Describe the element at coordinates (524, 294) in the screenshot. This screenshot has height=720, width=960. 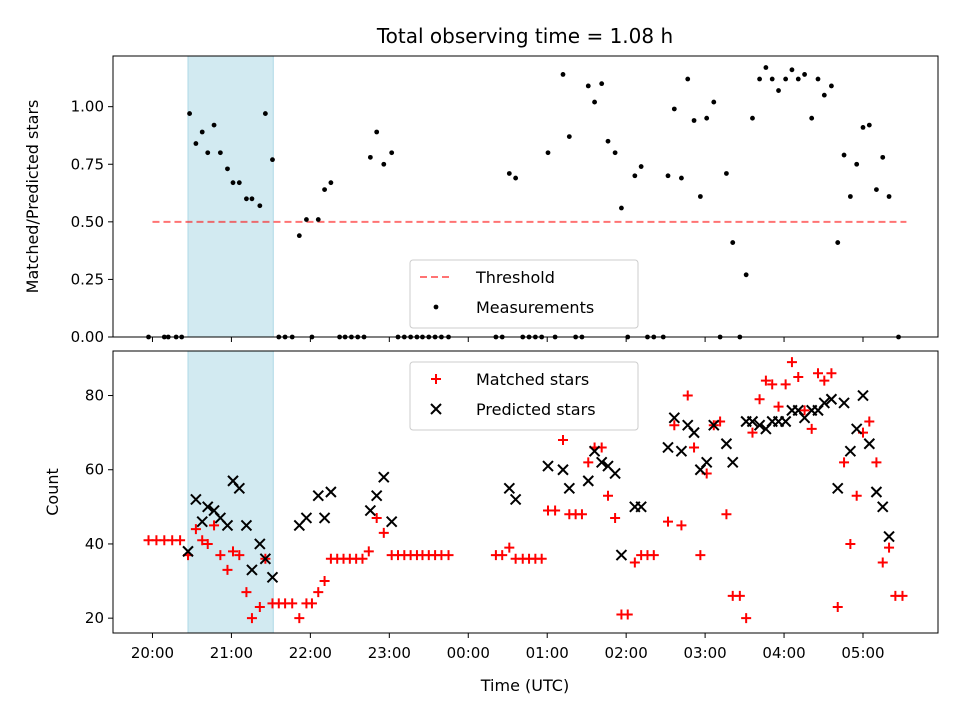
I see `legend: Threshold Measurements` at that location.